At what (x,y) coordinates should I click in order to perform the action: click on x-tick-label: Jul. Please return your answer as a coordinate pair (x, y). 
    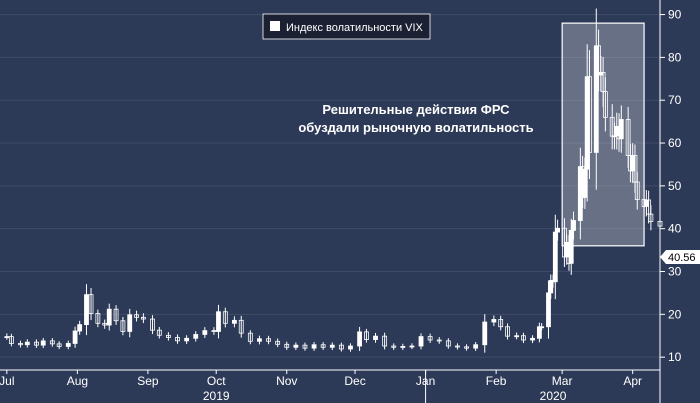
    Looking at the image, I should click on (7, 381).